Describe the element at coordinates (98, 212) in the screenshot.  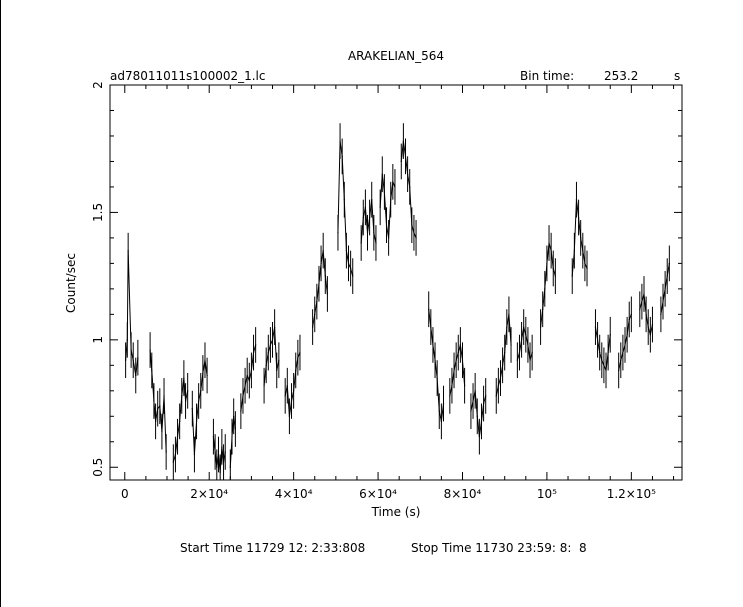
I see `y-tick-label: 1.5` at that location.